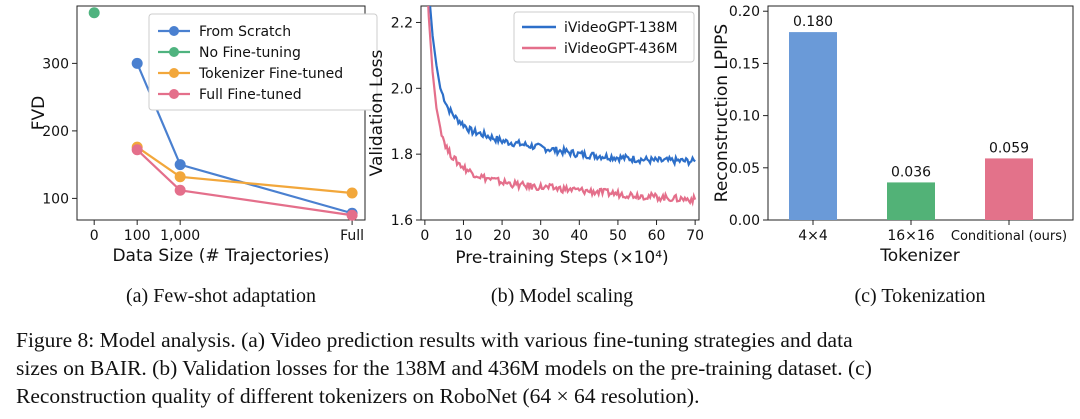  What do you see at coordinates (910, 236) in the screenshot?
I see `x-tick-label: 16×16` at bounding box center [910, 236].